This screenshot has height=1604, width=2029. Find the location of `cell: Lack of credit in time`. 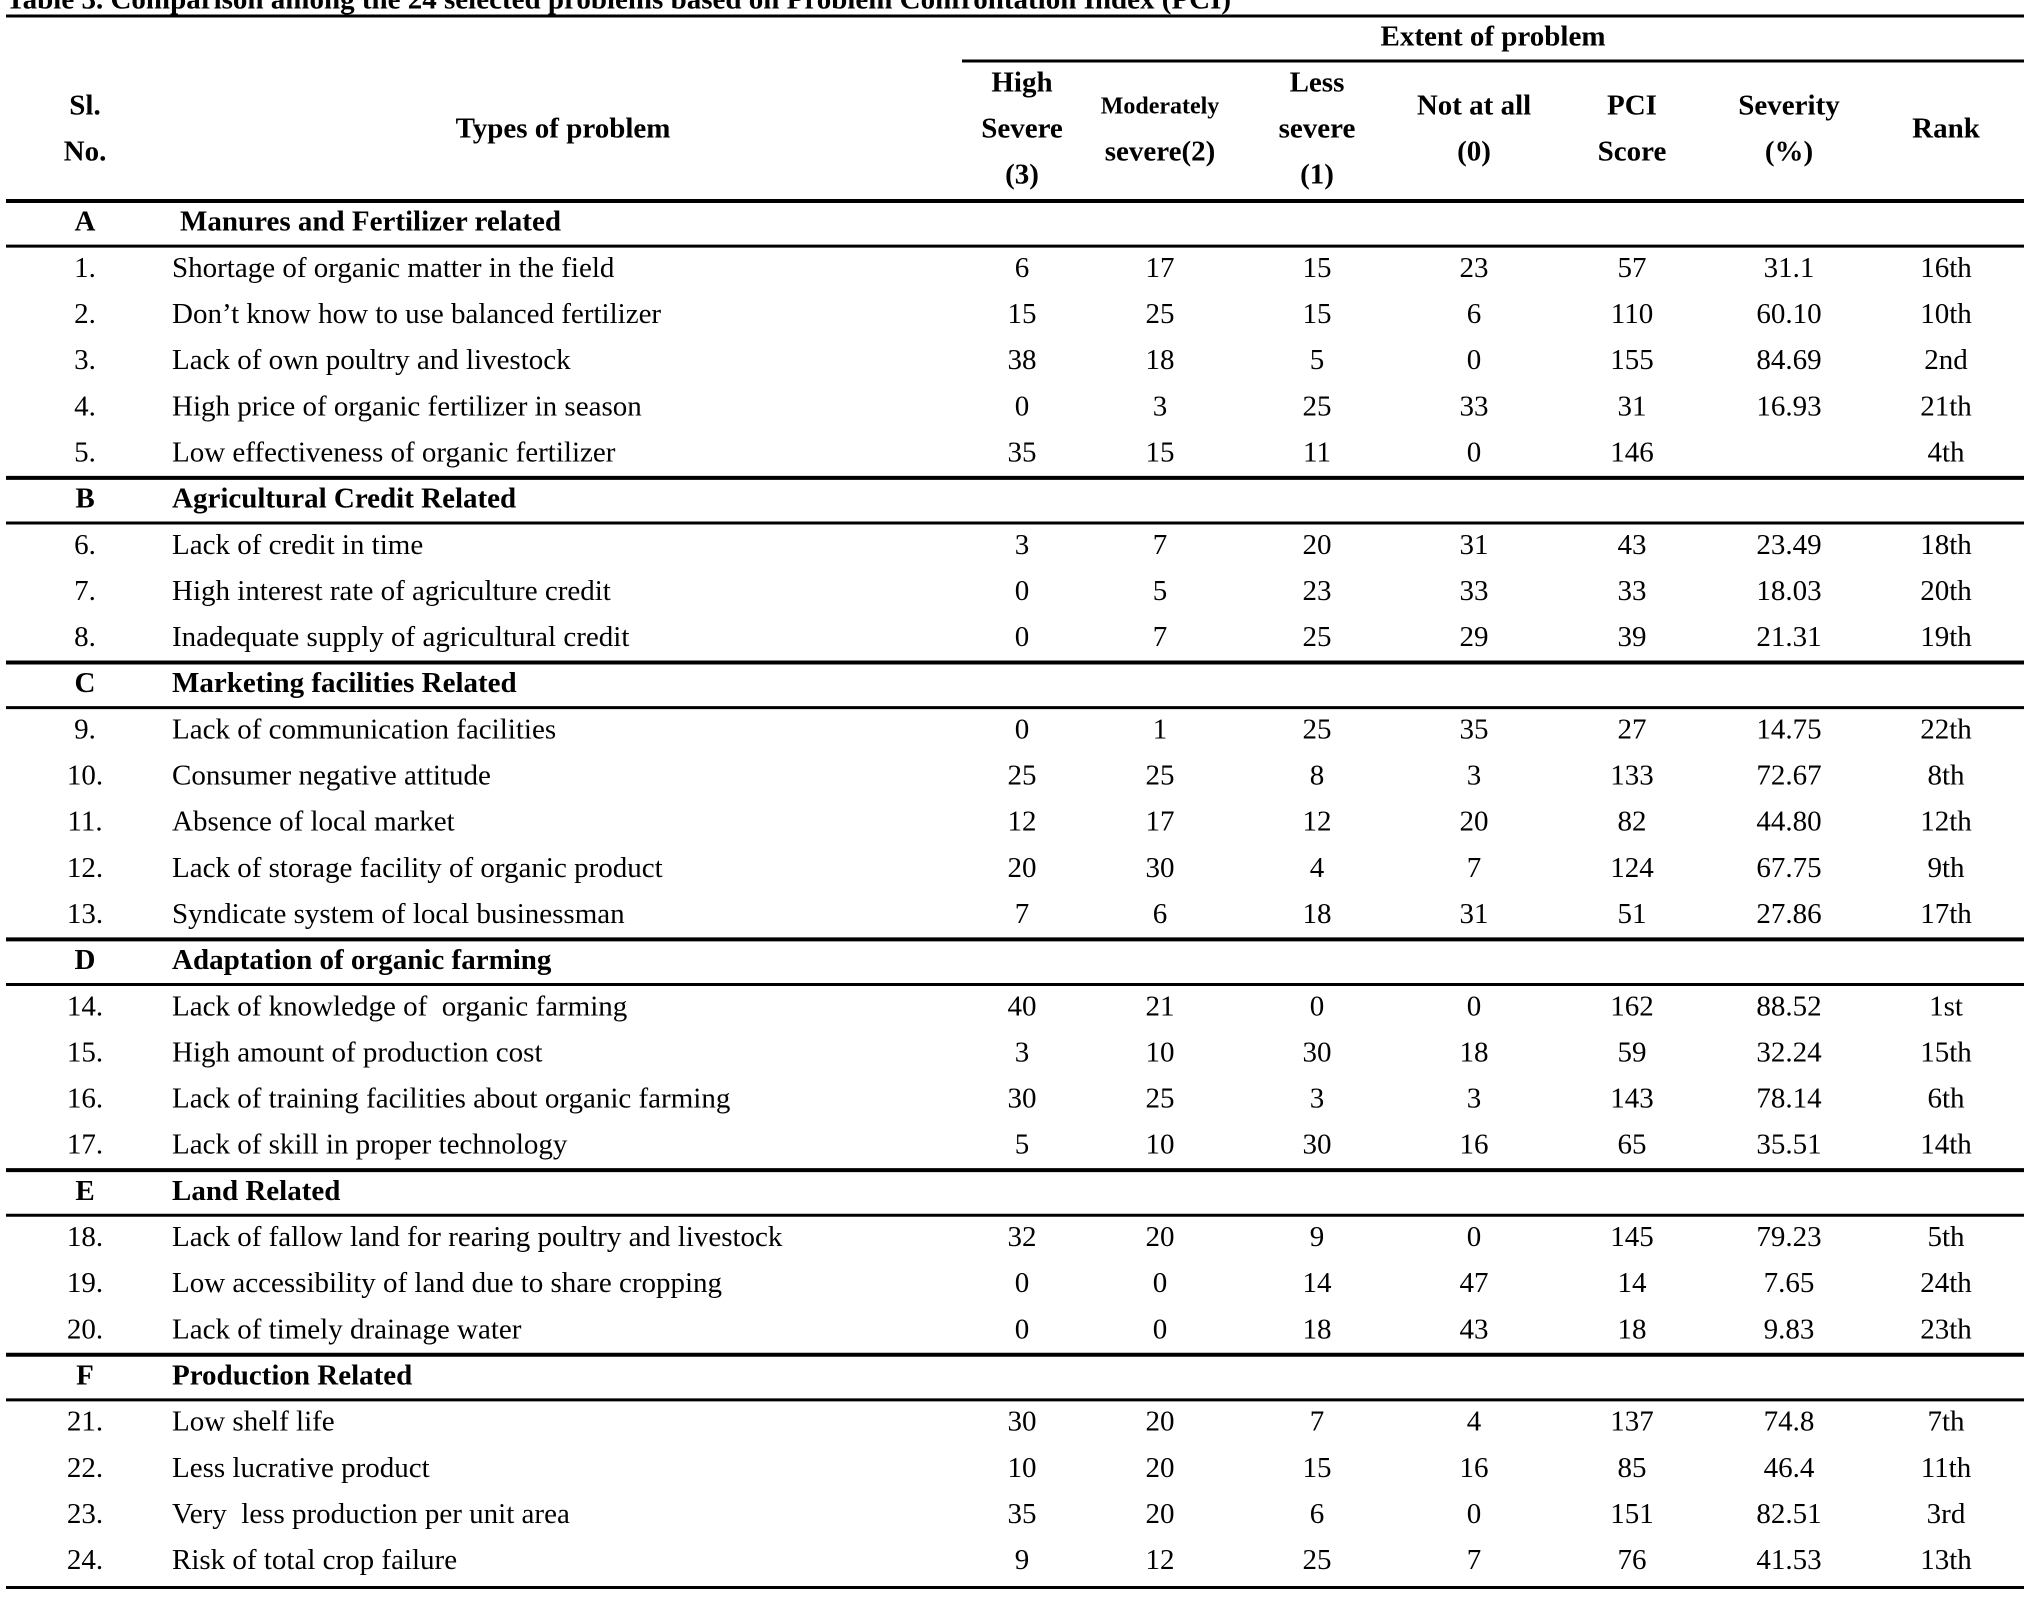

cell: Lack of credit in time is located at coordinates (297, 545).